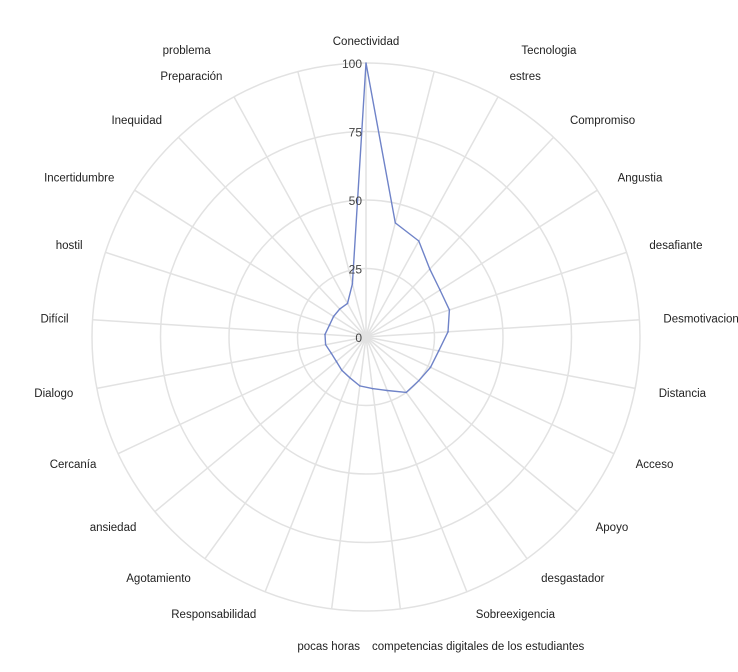  I want to click on axis-label: Angustia, so click(640, 178).